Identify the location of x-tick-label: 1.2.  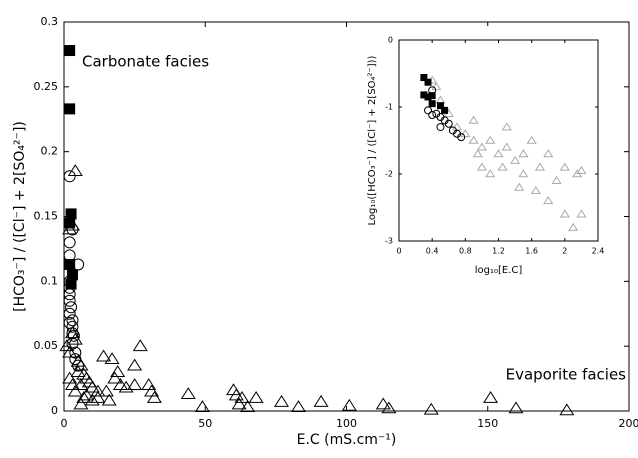
(498, 251).